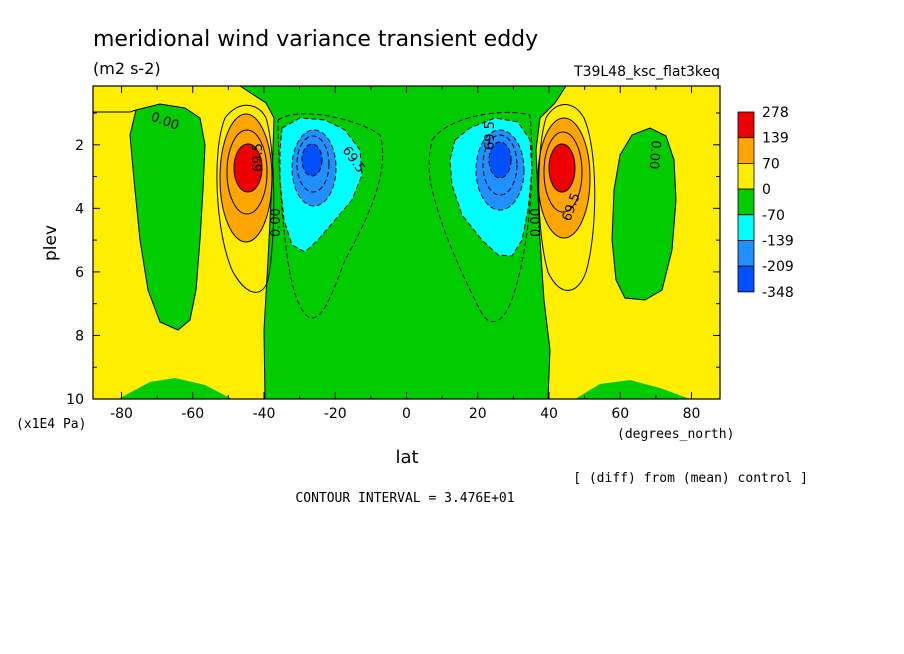 This screenshot has height=654, width=904. Describe the element at coordinates (644, 214) in the screenshot. I see `right-green-blob` at that location.